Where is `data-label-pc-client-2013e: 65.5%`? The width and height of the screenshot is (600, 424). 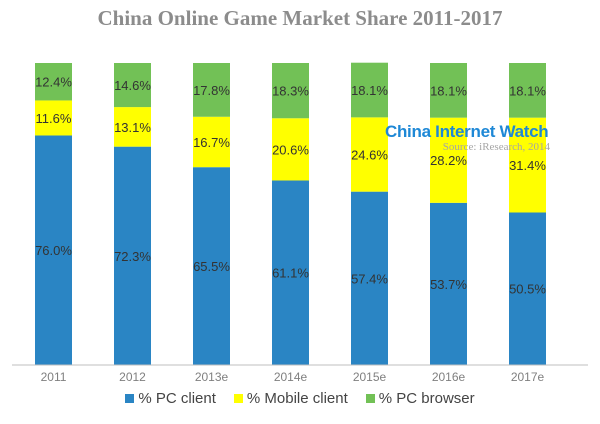 data-label-pc-client-2013e: 65.5% is located at coordinates (211, 266).